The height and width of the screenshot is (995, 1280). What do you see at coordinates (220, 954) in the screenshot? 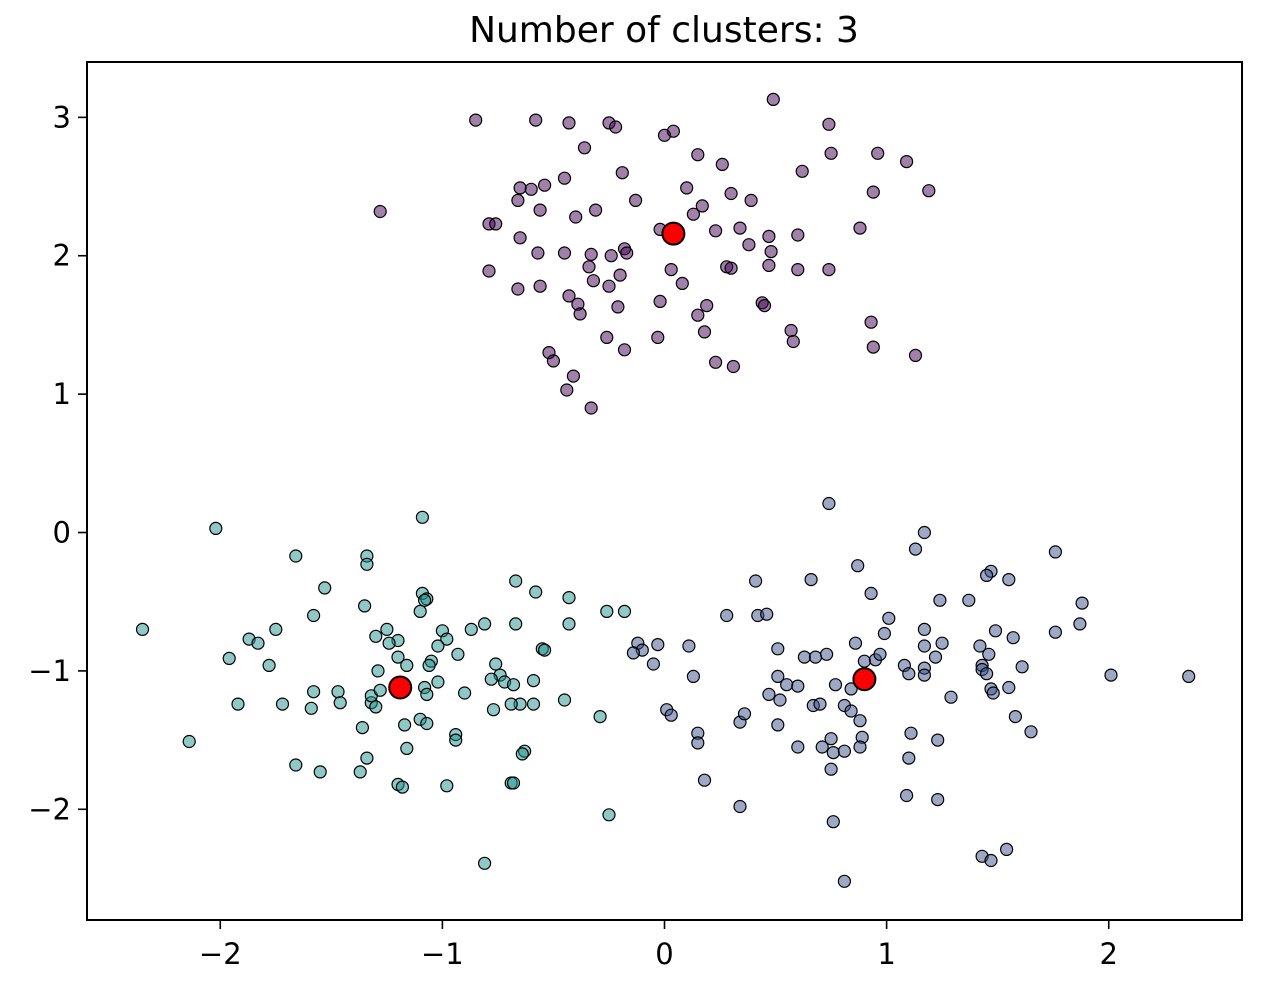
I see `x-tick-label: −2` at bounding box center [220, 954].